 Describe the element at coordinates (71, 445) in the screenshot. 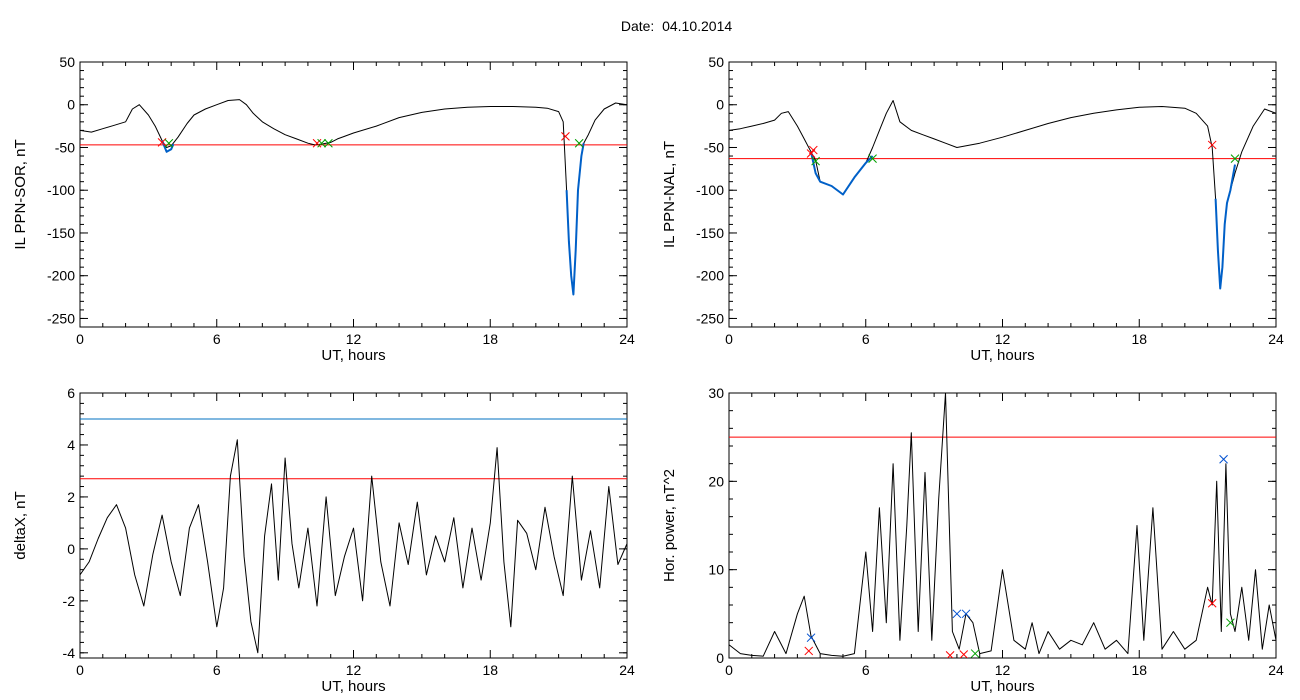

I see `y-tick-label: 4` at that location.